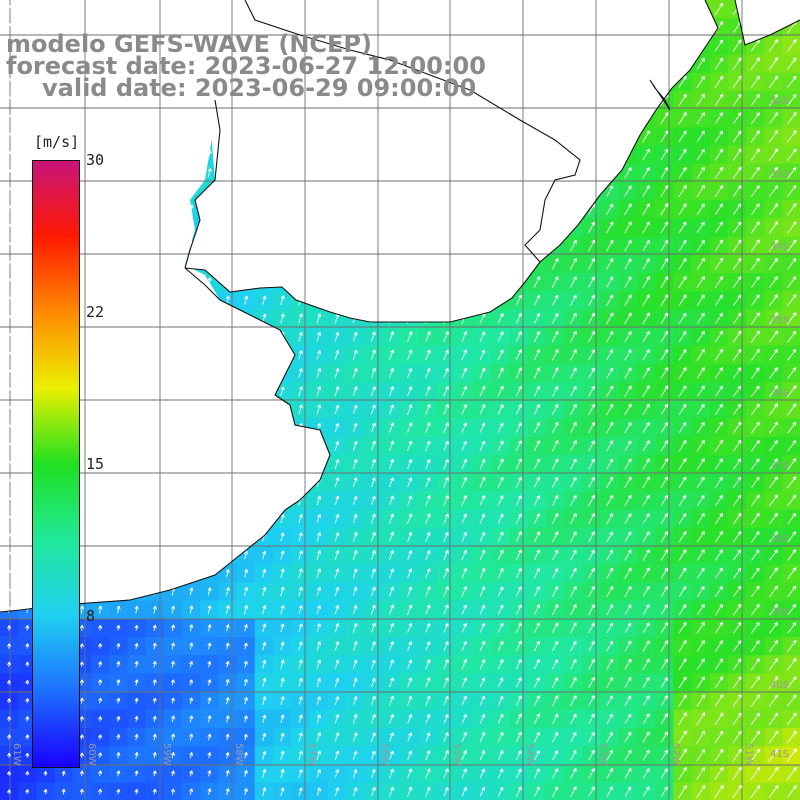  What do you see at coordinates (91, 616) in the screenshot?
I see `colorbar-tick-8: 8` at bounding box center [91, 616].